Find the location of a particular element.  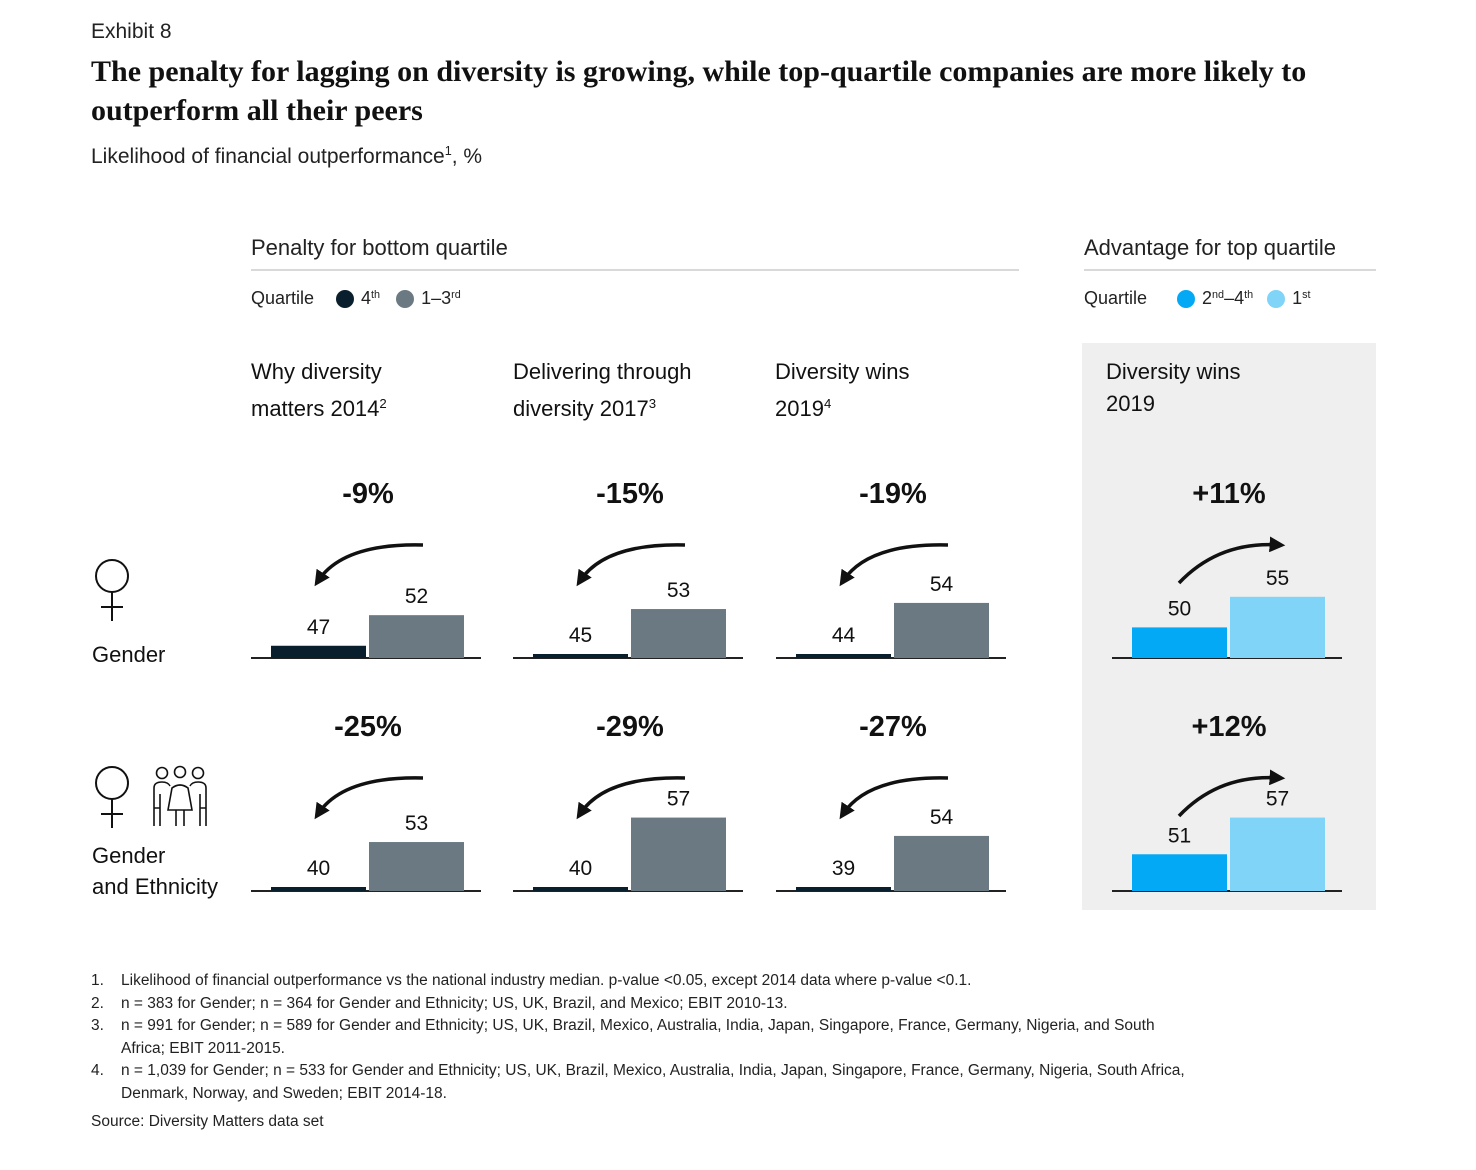

change-label: -25% is located at coordinates (368, 727).